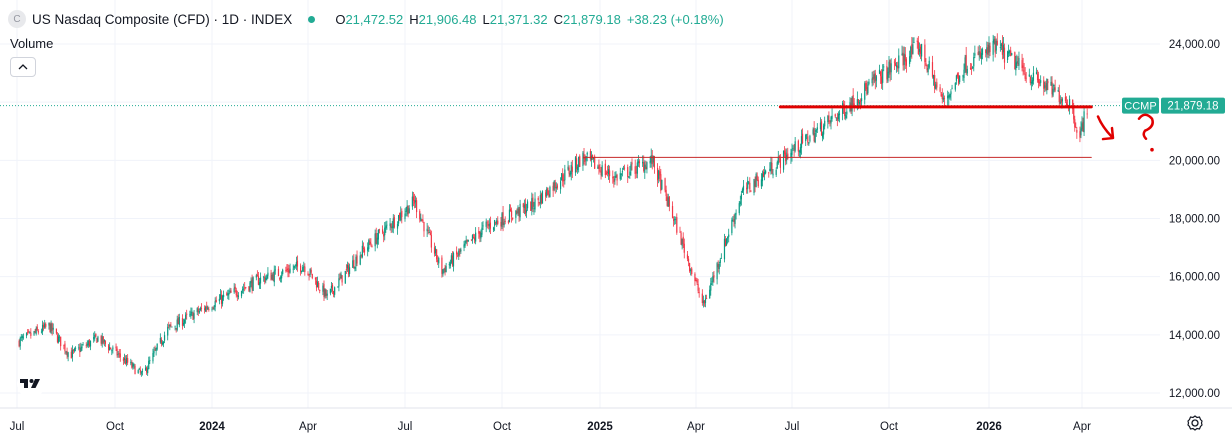  What do you see at coordinates (32, 43) in the screenshot?
I see `volume-pane-label: Volume` at bounding box center [32, 43].